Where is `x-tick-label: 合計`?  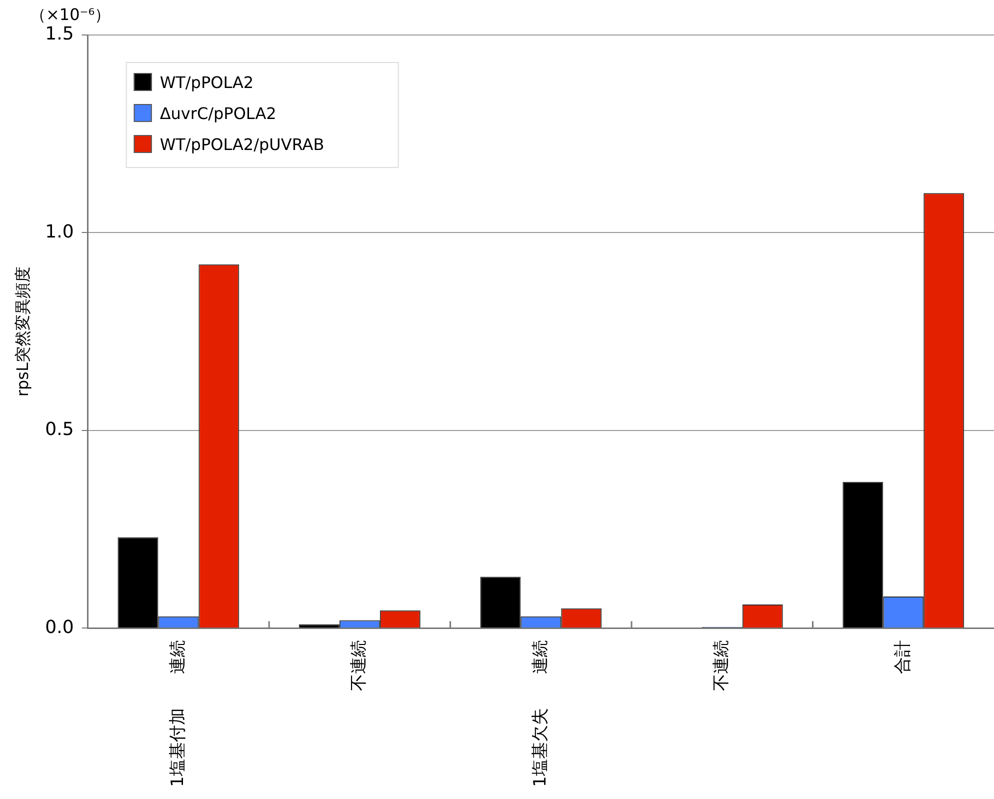 x-tick-label: 合計 is located at coordinates (902, 657).